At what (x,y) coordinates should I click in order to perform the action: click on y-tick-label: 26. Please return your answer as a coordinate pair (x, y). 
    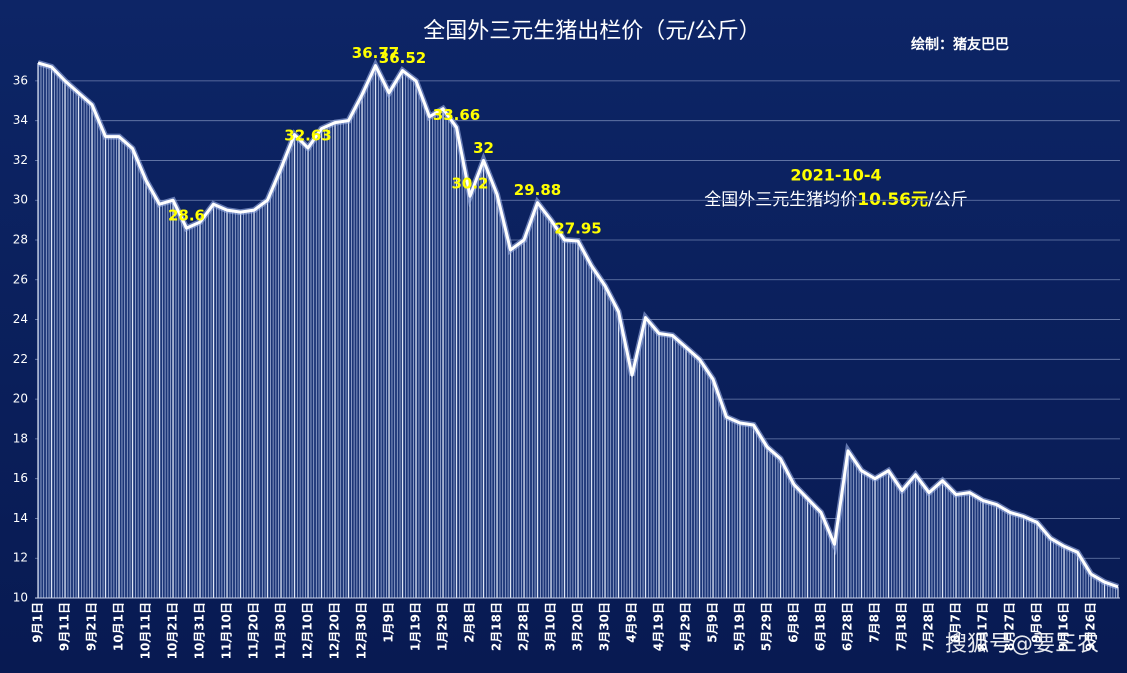
    Looking at the image, I should click on (20, 279).